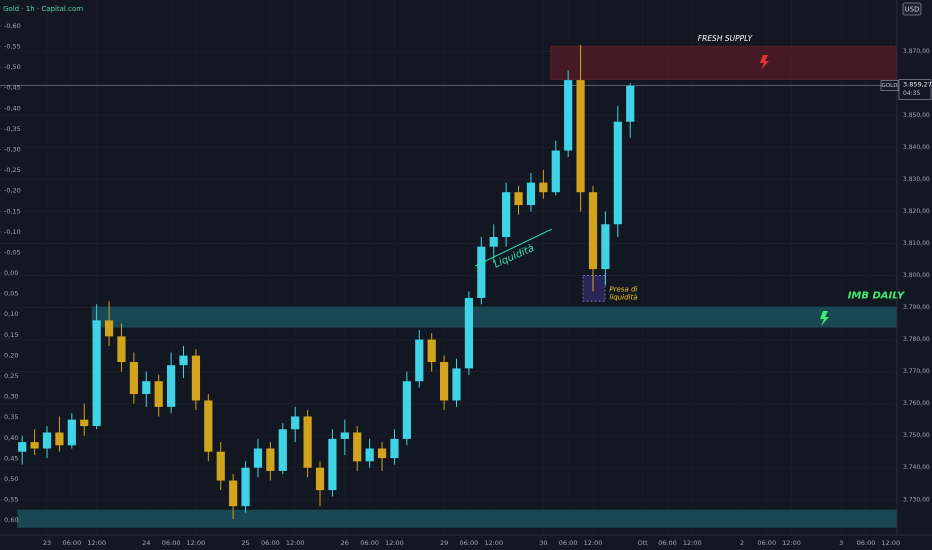 Image resolution: width=932 pixels, height=550 pixels. Describe the element at coordinates (911, 93) in the screenshot. I see `price-tag-countdown: 04:35` at that location.